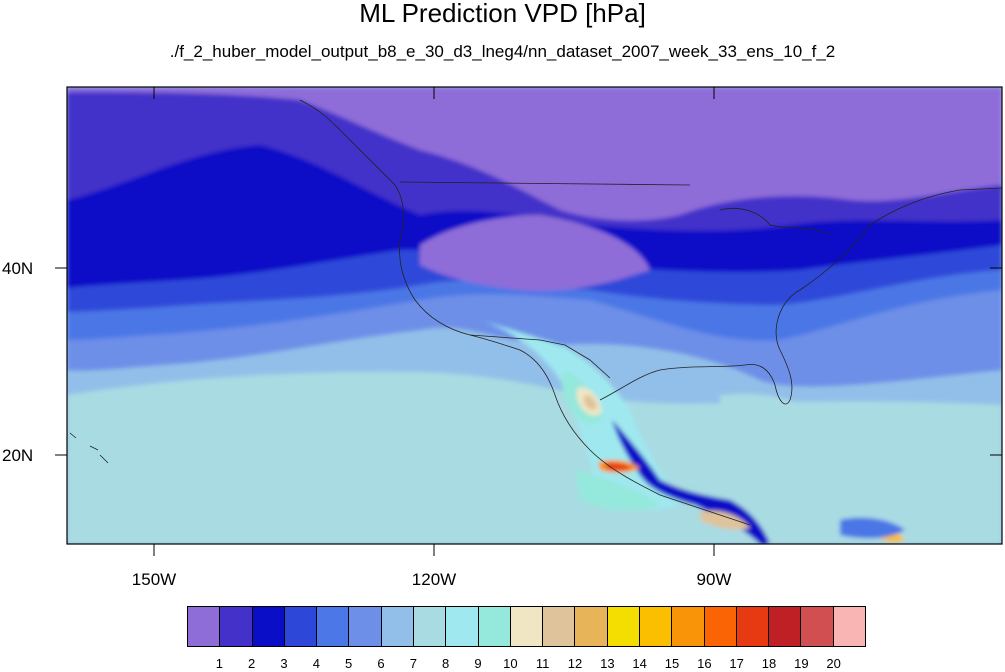 Image resolution: width=1005 pixels, height=672 pixels. Describe the element at coordinates (542, 663) in the screenshot. I see `colorbar-label: 11` at that location.